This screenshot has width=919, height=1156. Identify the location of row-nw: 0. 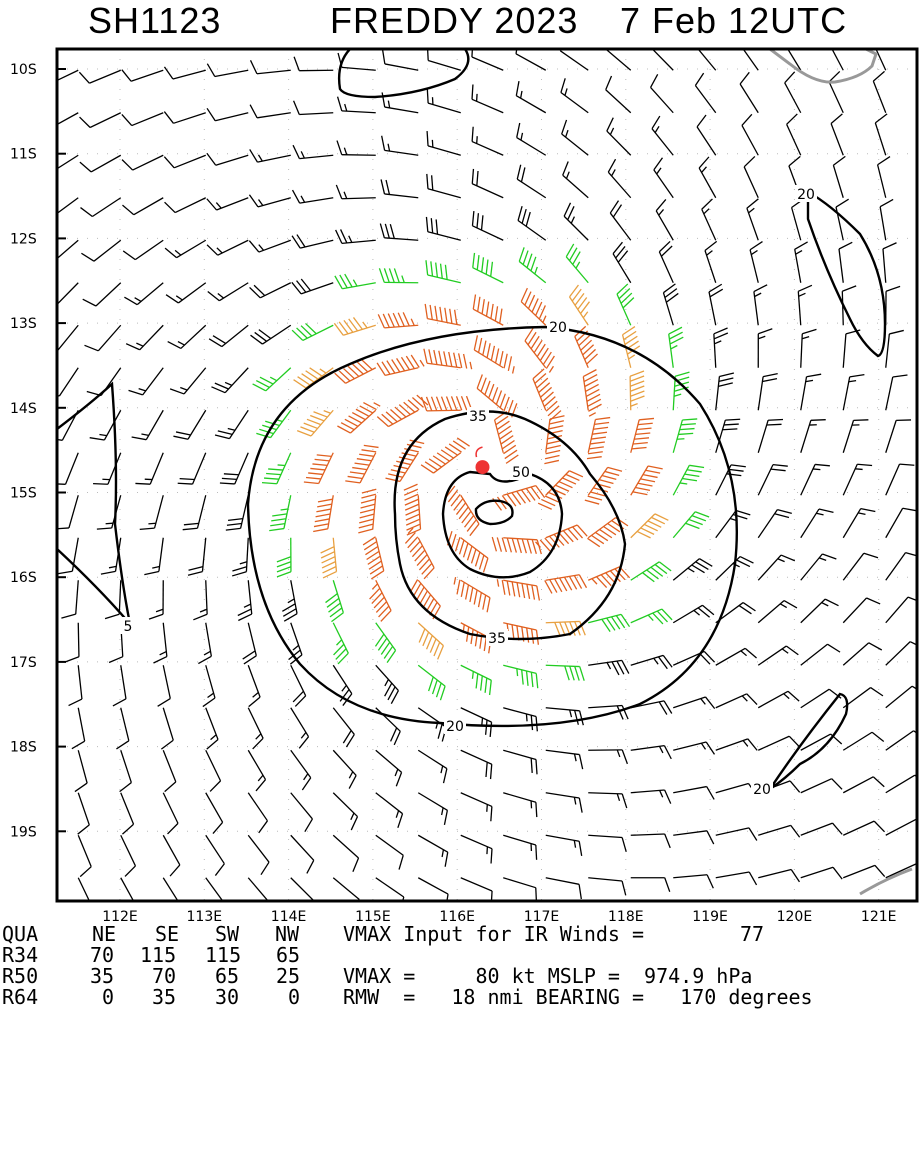
(294, 997).